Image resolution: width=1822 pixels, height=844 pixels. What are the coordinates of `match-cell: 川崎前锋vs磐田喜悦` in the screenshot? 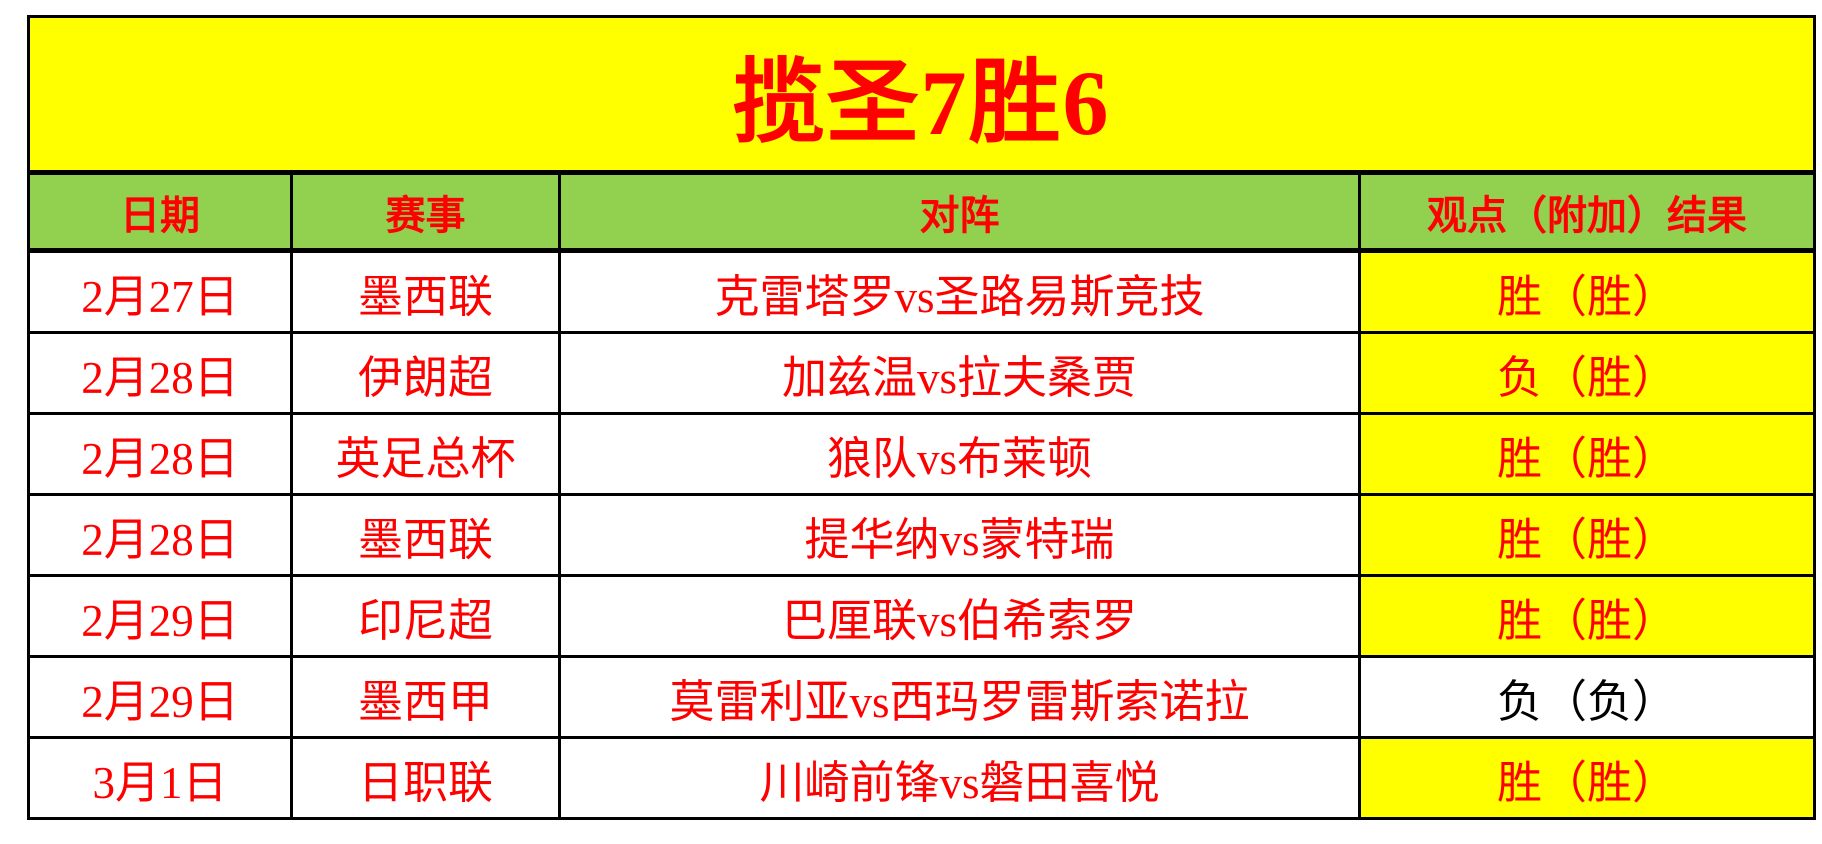 It's located at (959, 778).